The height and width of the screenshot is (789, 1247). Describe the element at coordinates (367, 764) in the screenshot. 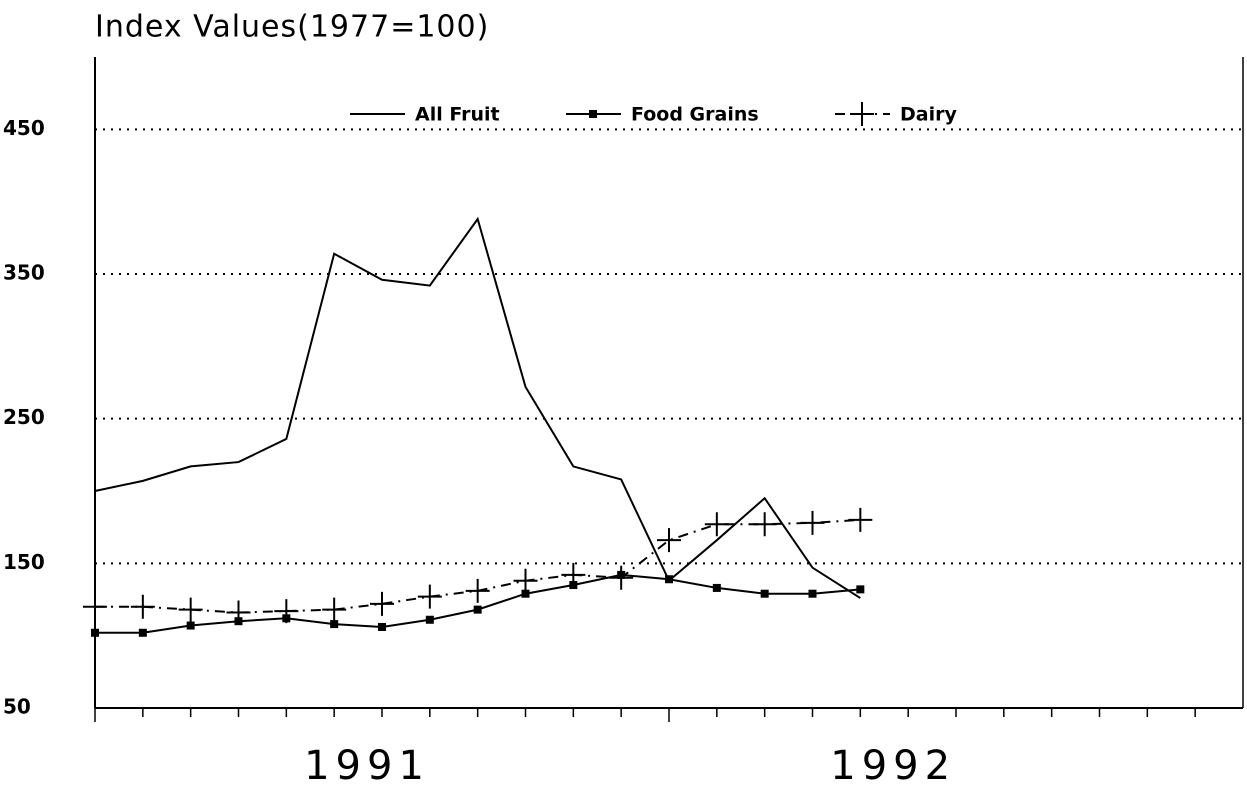

I see `x-tick-label: 1991` at that location.